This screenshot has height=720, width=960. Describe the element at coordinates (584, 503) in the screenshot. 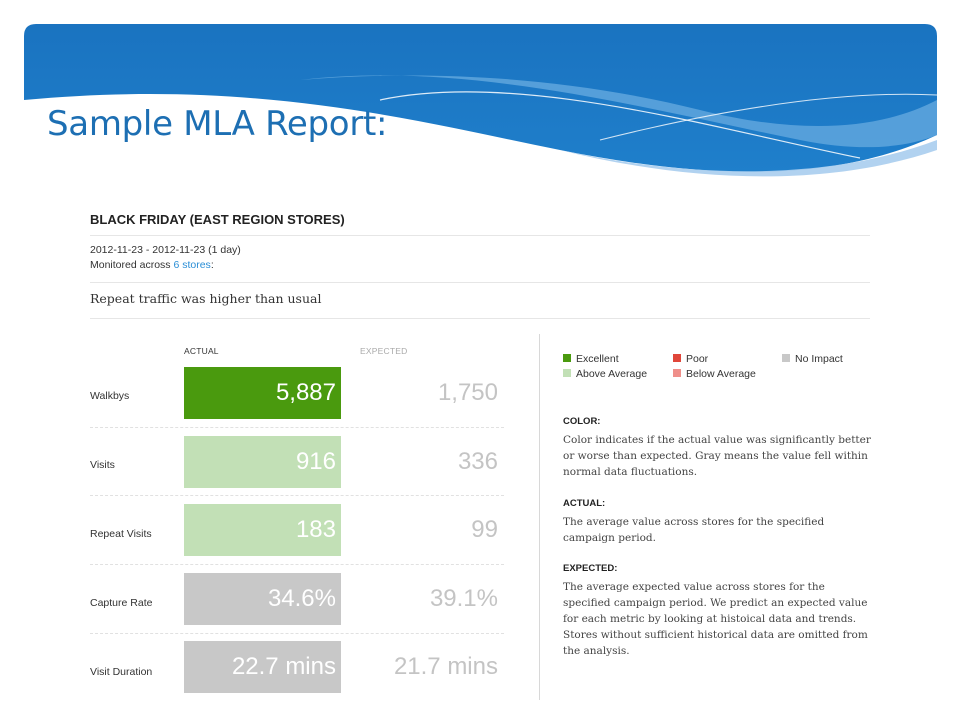

I see `actual-heading: ACTUAL:` at that location.